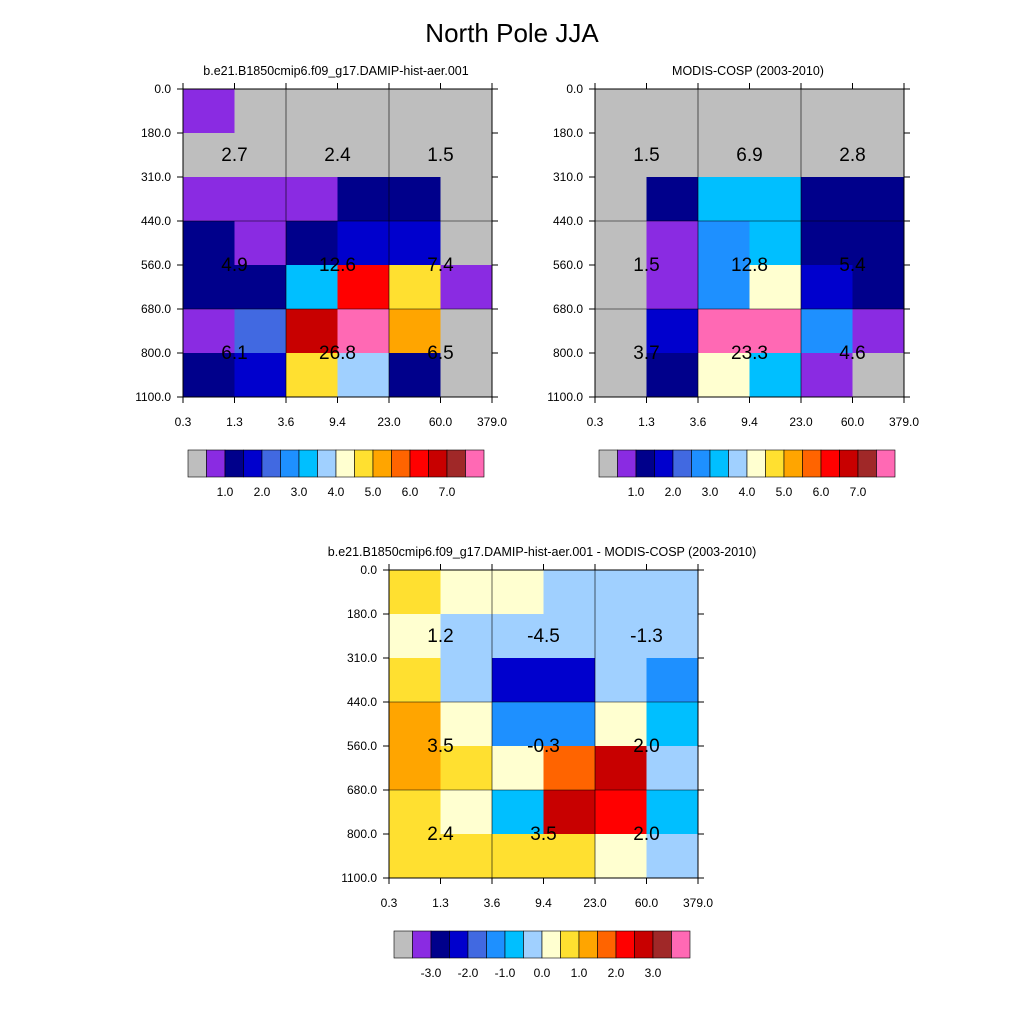  I want to click on cell-value-label: -4.5, so click(543, 636).